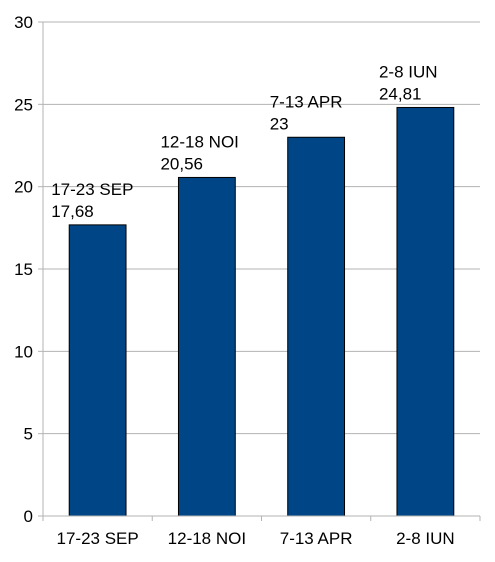 This screenshot has height=562, width=495. Describe the element at coordinates (306, 101) in the screenshot. I see `data-label-category: 7-13 APR` at that location.